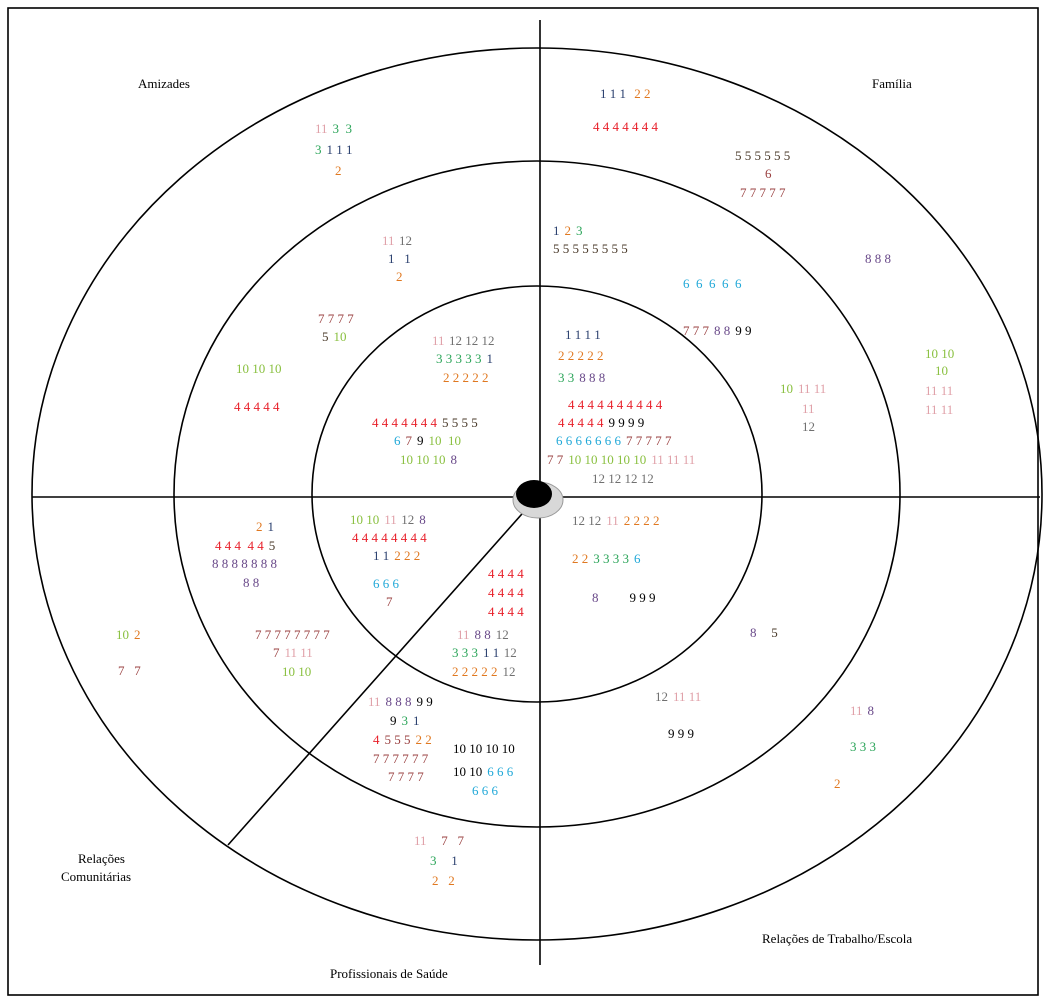 The width and height of the screenshot is (1046, 1003). I want to click on number-group: 9, so click(393, 720).